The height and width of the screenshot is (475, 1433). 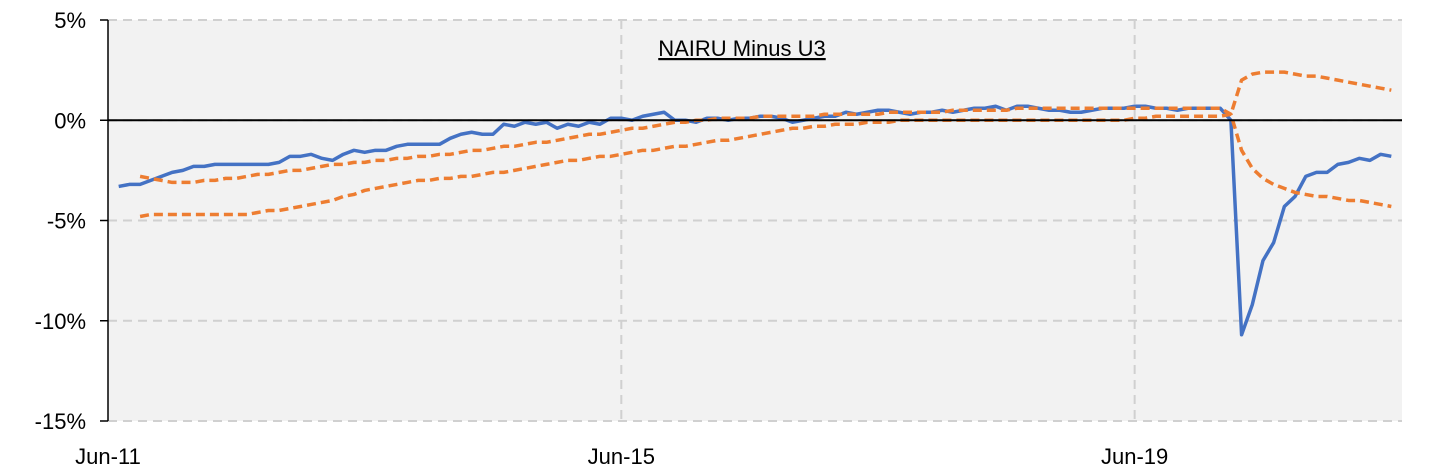 I want to click on x-tick-label: Jun-11, so click(x=108, y=456).